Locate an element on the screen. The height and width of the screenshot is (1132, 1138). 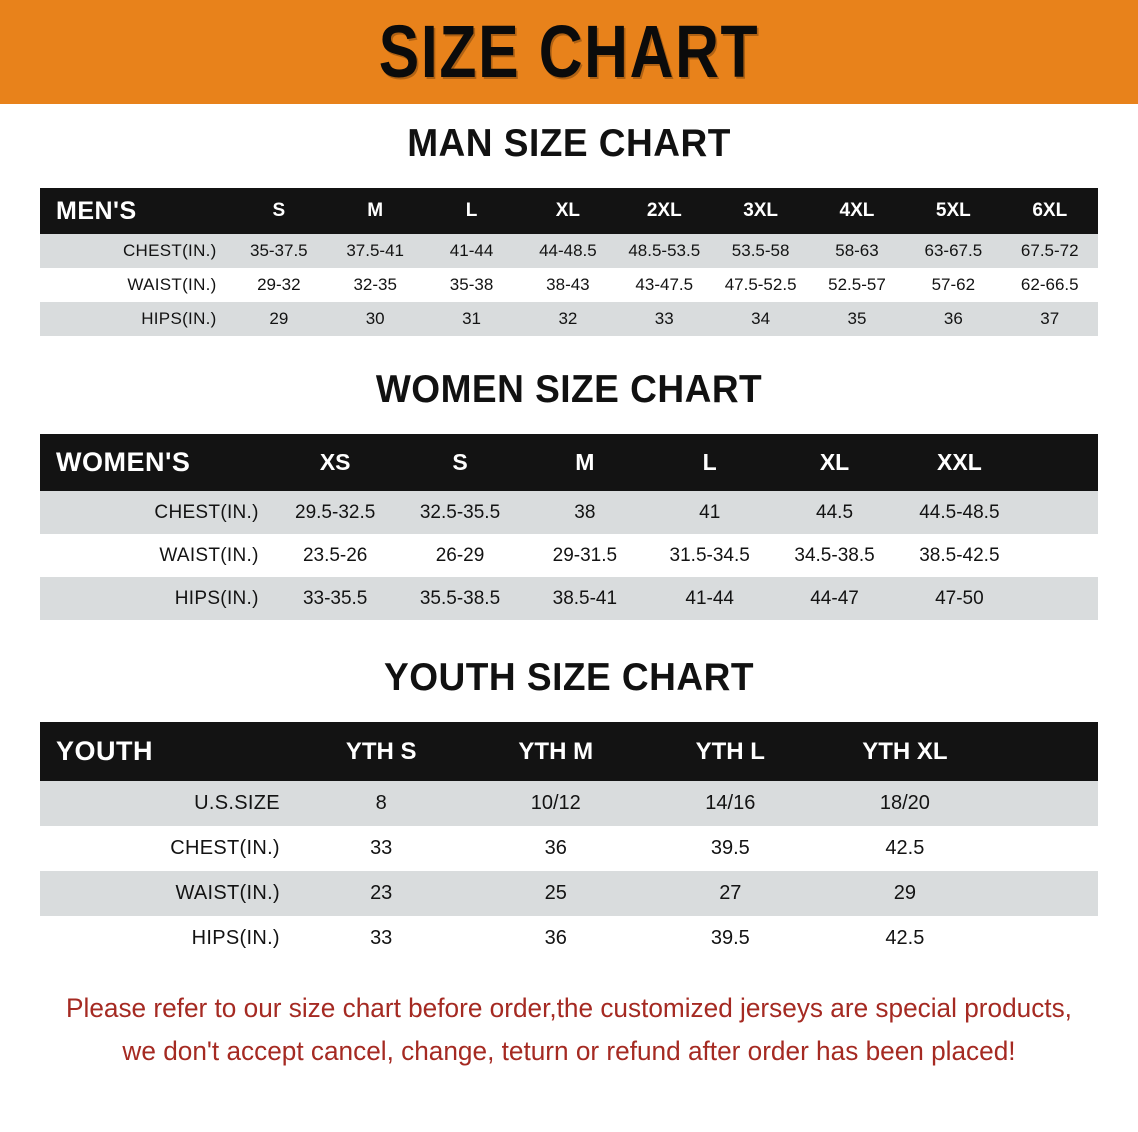
table-row: HIPS(IN.) 29 30 31 32 33 34 35 36 37 is located at coordinates (569, 319).